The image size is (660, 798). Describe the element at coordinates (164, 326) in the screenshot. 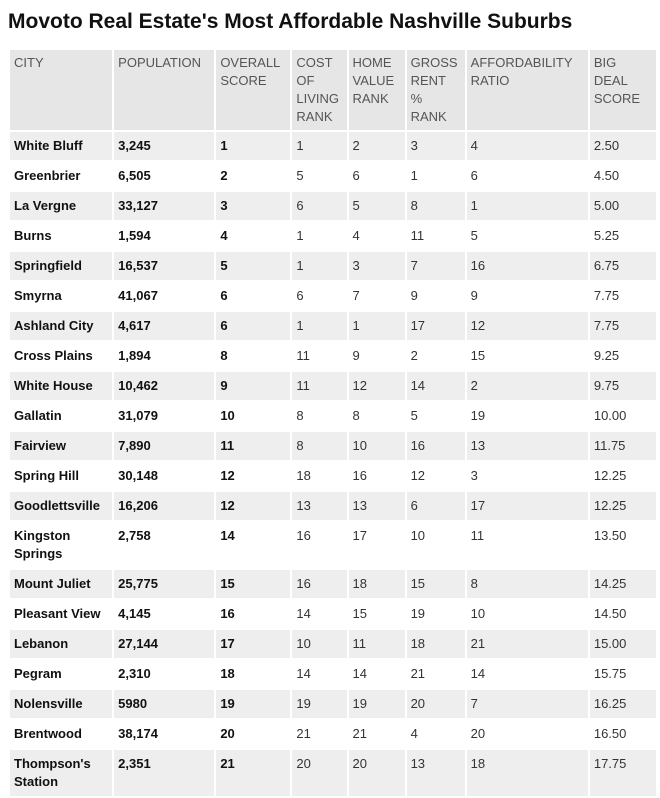

I see `value-cell: 4,617` at that location.